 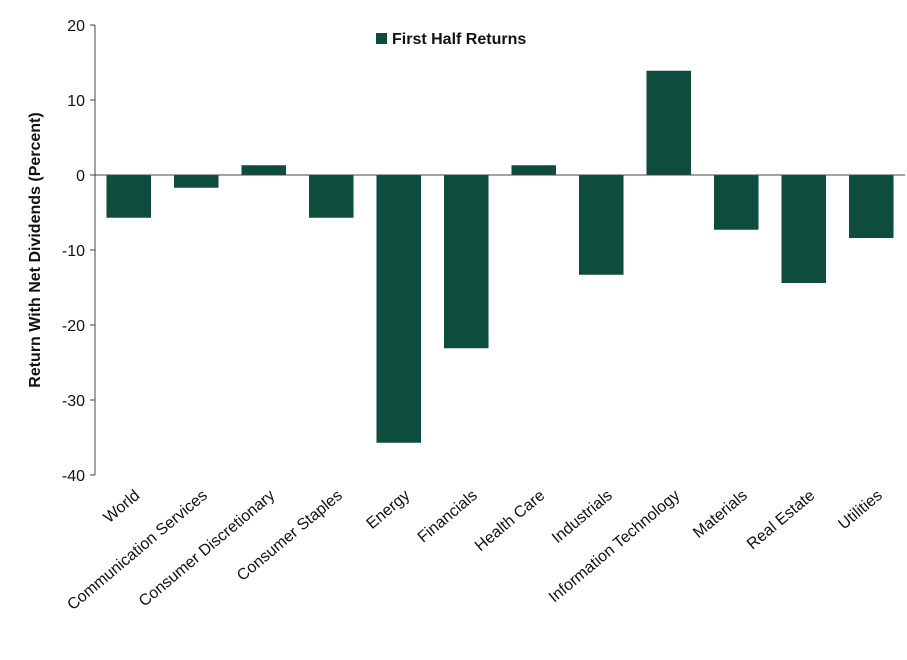 What do you see at coordinates (73, 251) in the screenshot?
I see `y-tick-label: -10` at bounding box center [73, 251].